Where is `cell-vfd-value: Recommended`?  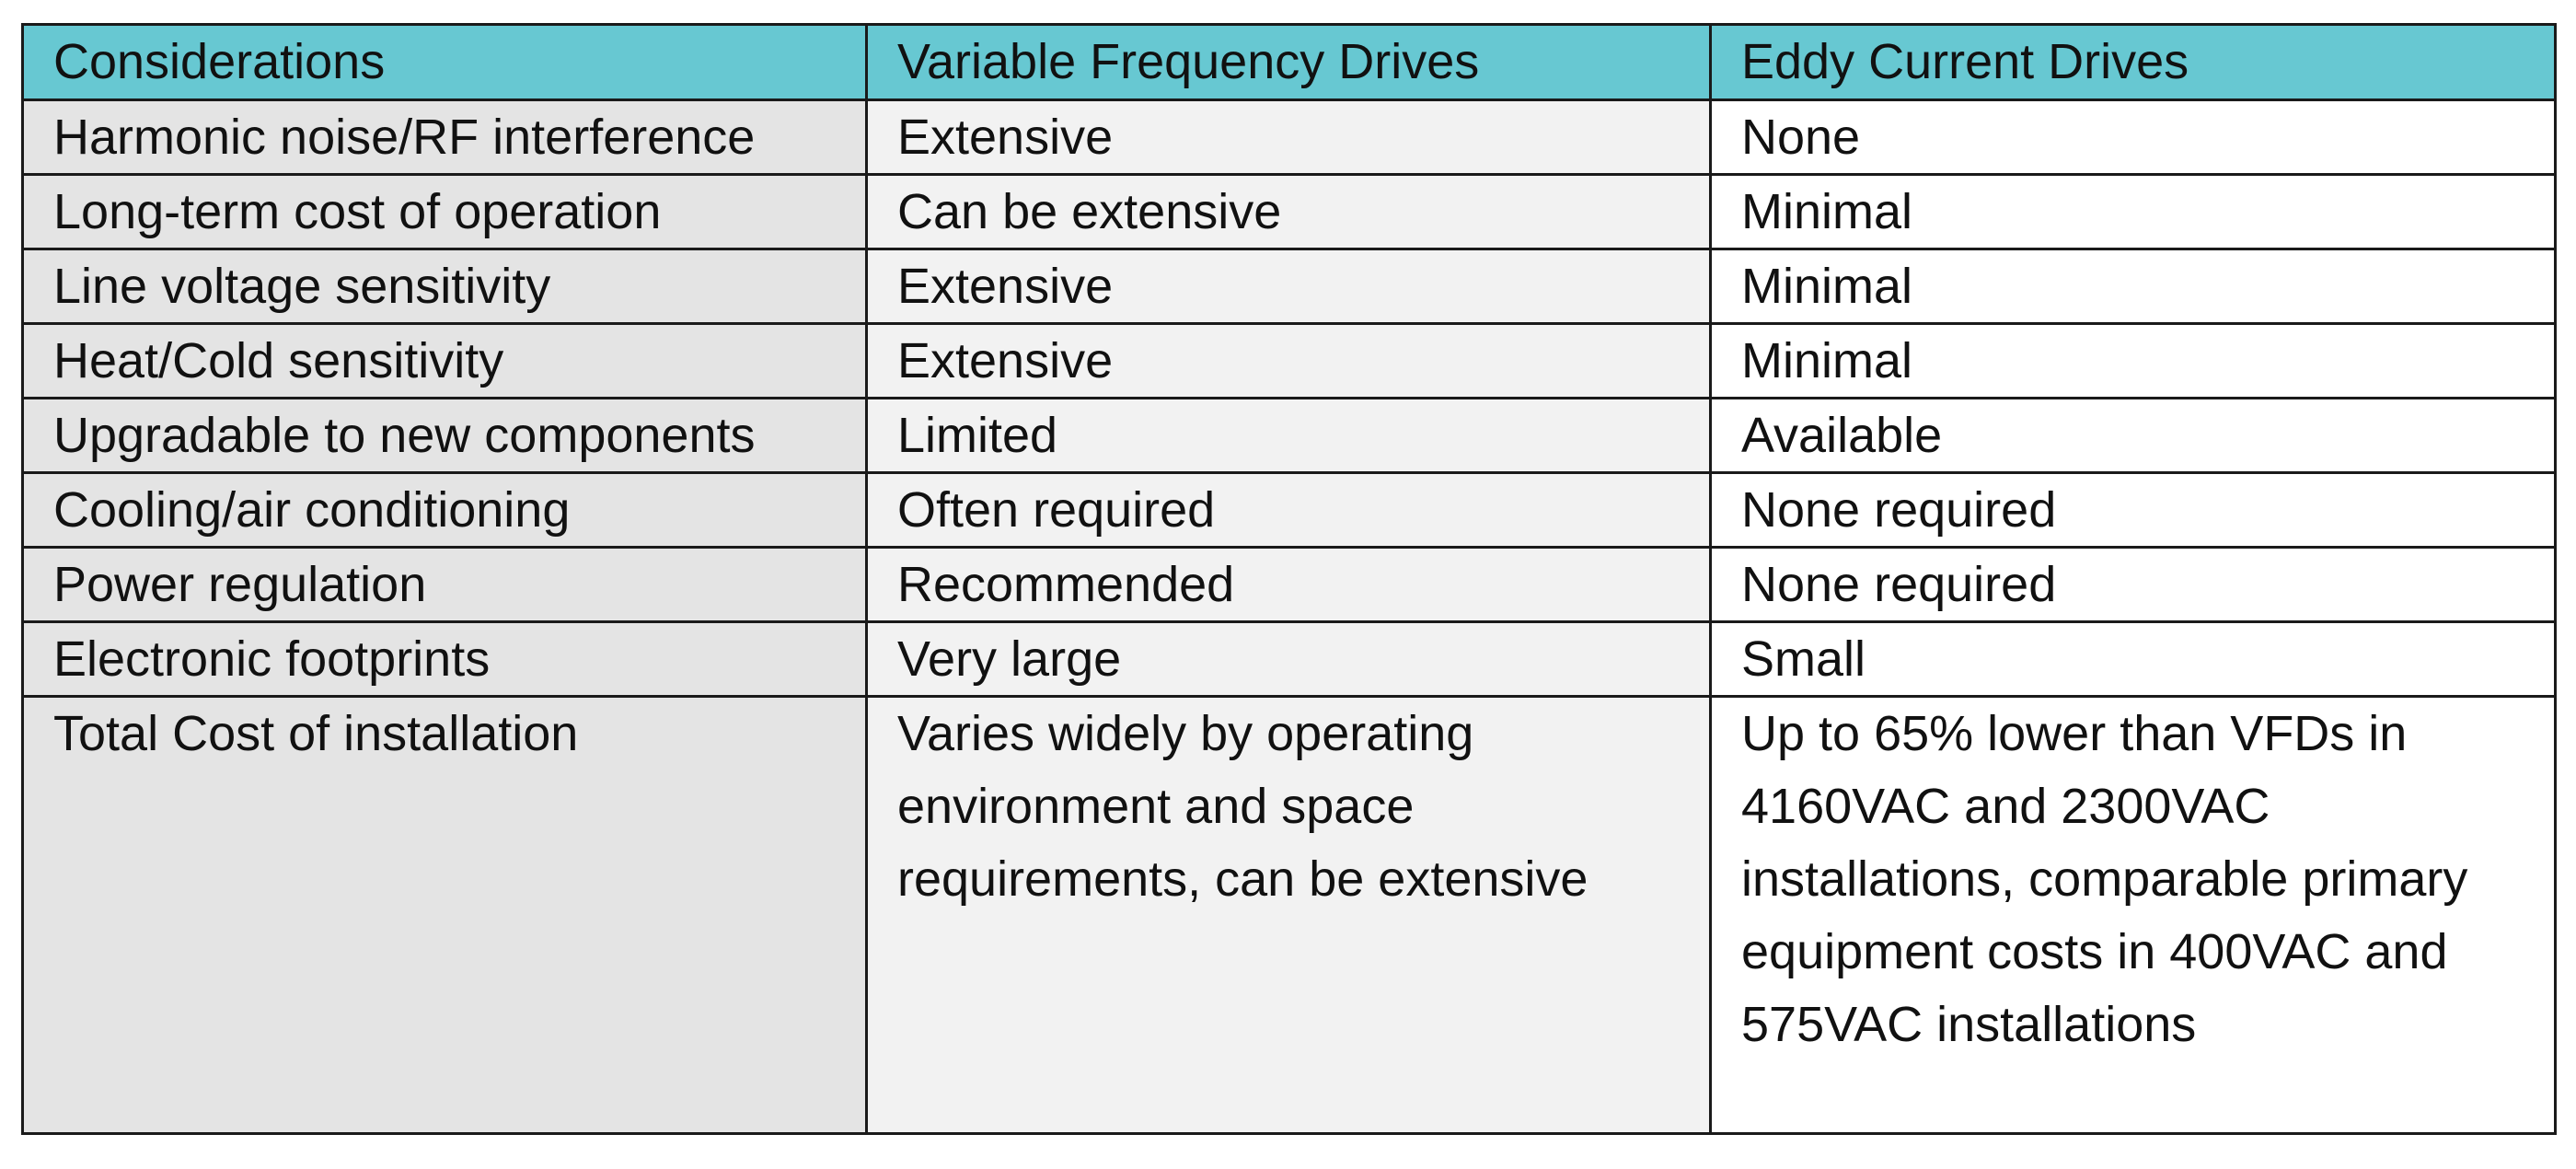 cell-vfd-value: Recommended is located at coordinates (1288, 584).